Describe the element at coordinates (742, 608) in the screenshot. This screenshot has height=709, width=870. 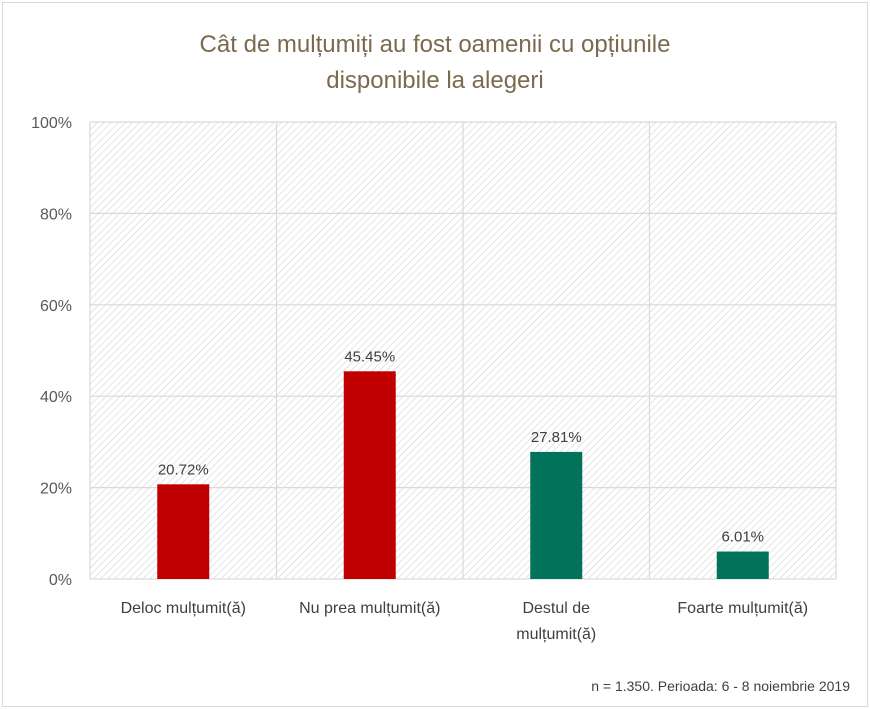
I see `category-label: Foarte mulțumit(ă)` at that location.